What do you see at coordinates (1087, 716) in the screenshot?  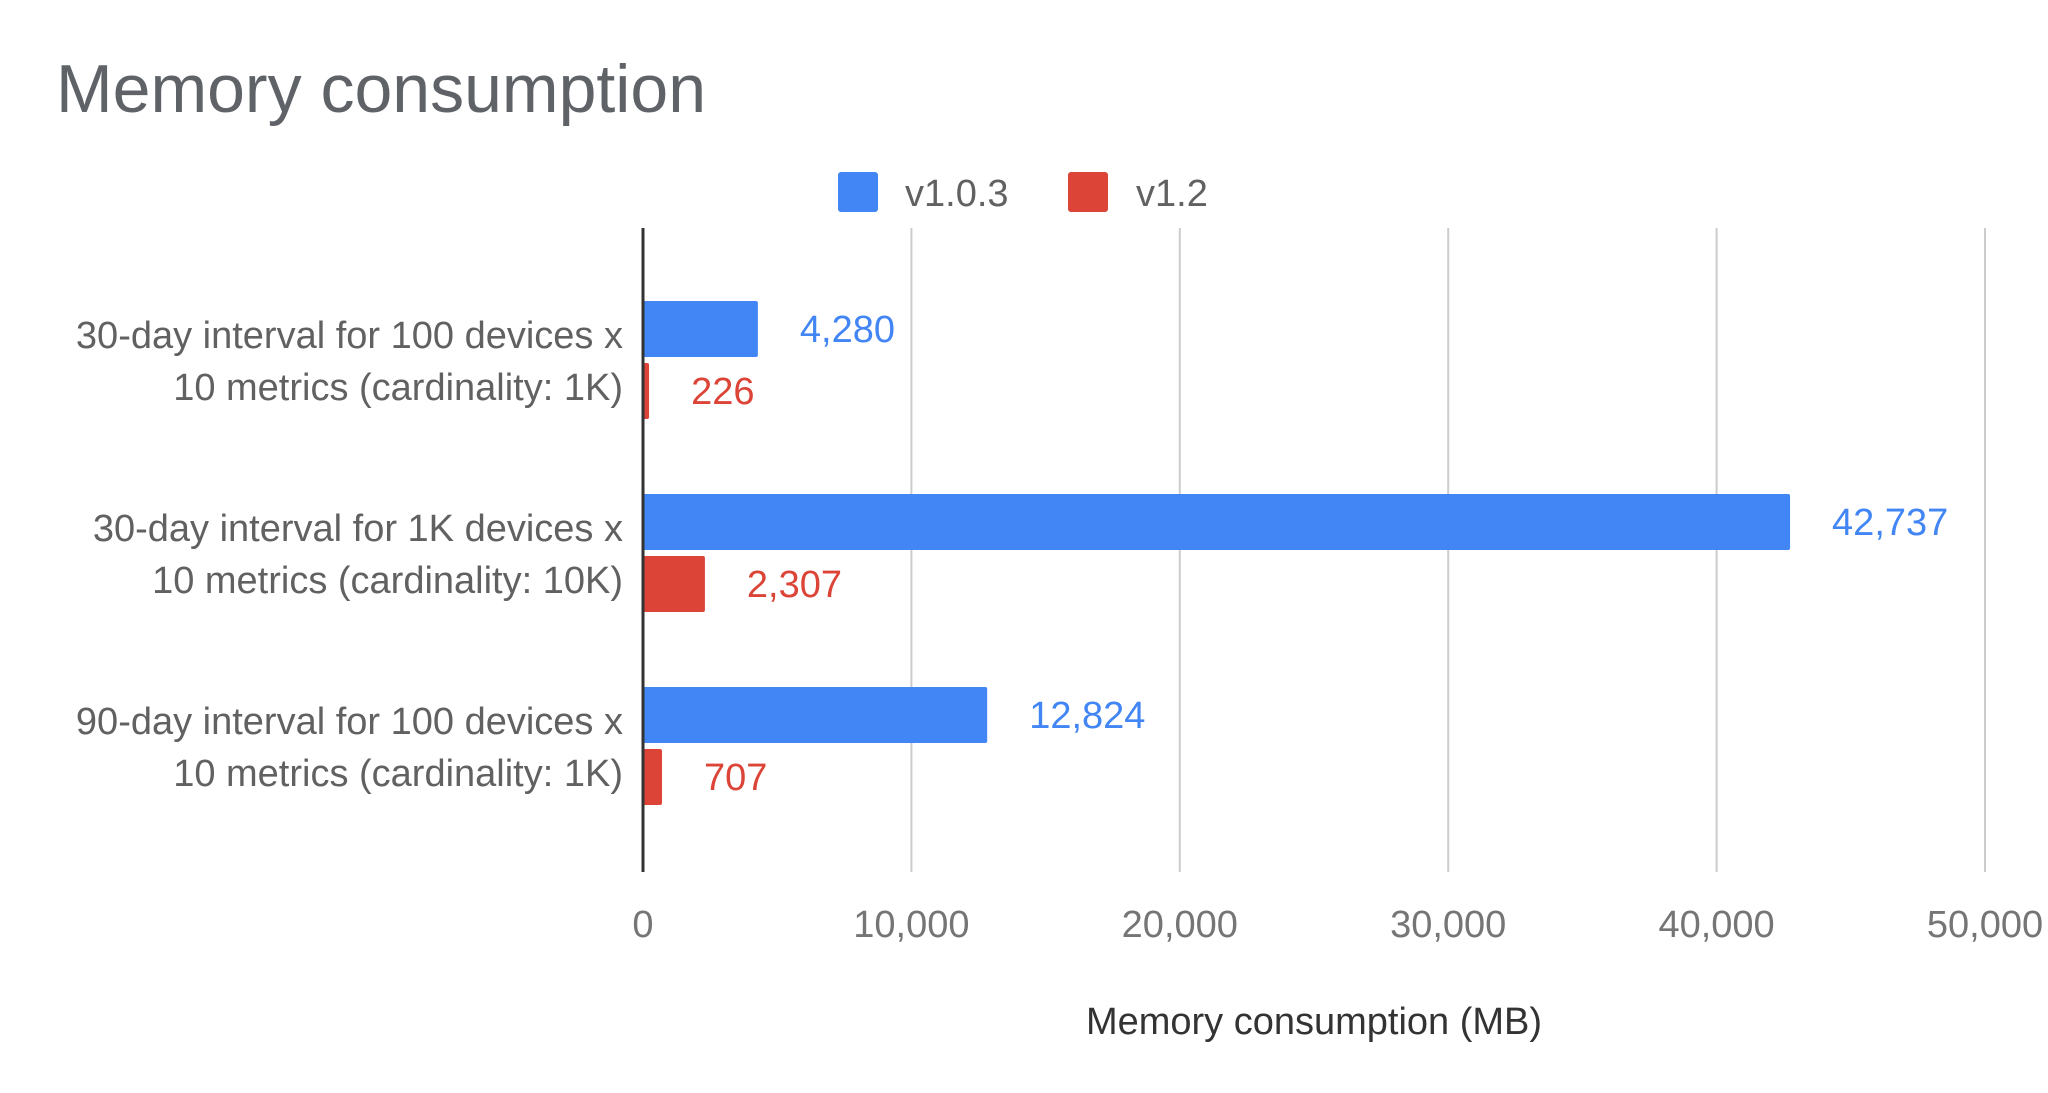 I see `data-label: 12,824` at bounding box center [1087, 716].